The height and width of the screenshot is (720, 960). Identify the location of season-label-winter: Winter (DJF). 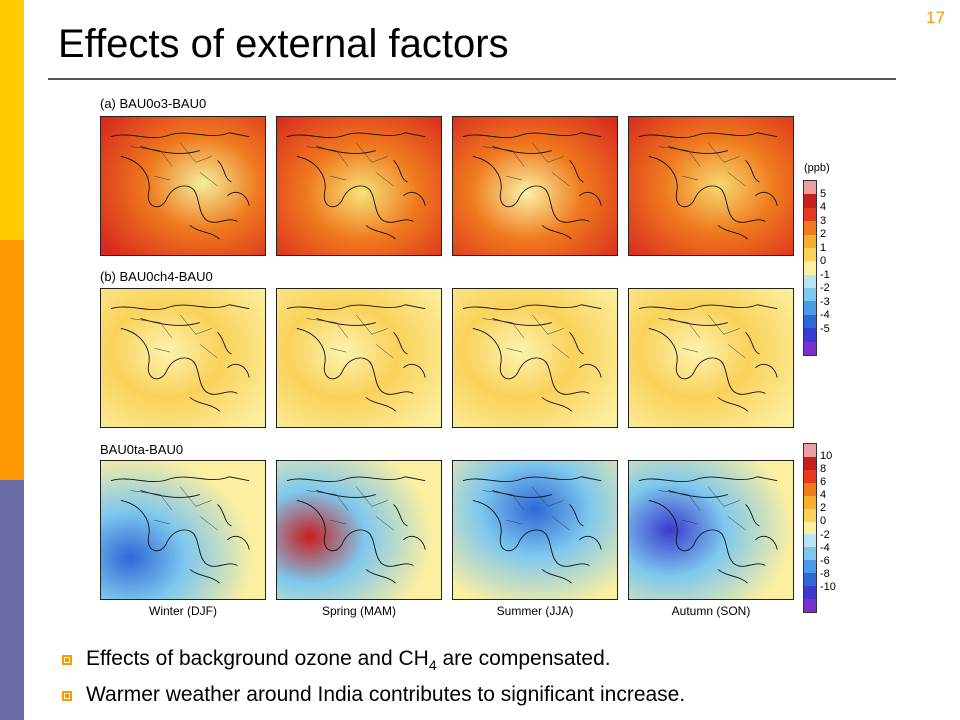
(183, 611).